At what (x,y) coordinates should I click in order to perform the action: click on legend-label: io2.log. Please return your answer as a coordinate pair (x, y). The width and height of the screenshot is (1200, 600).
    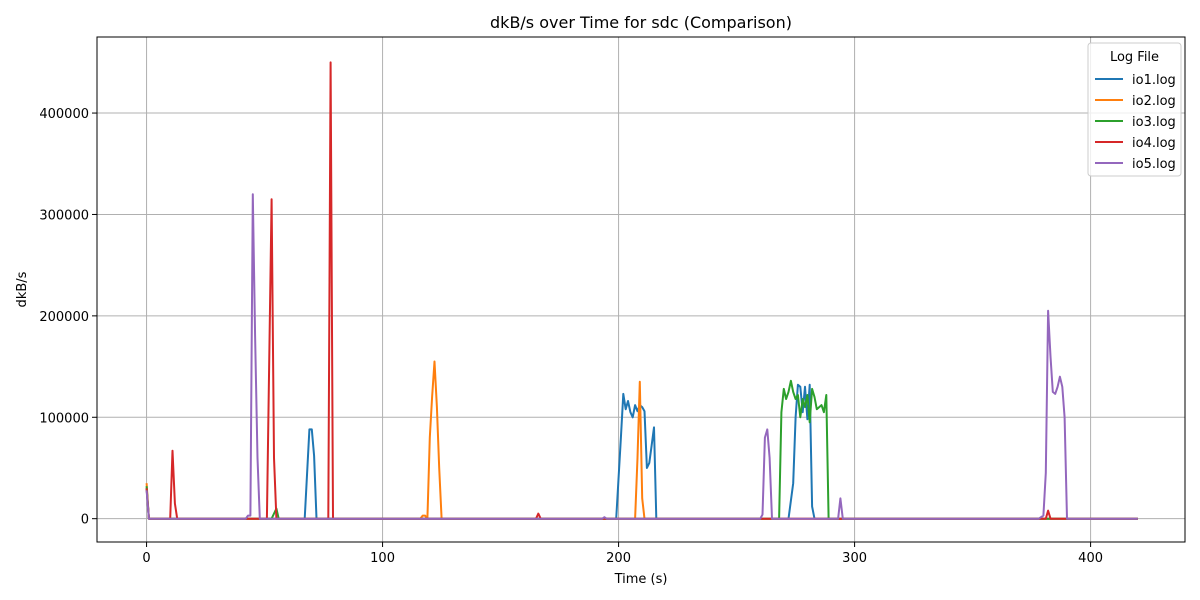
    Looking at the image, I should click on (1154, 101).